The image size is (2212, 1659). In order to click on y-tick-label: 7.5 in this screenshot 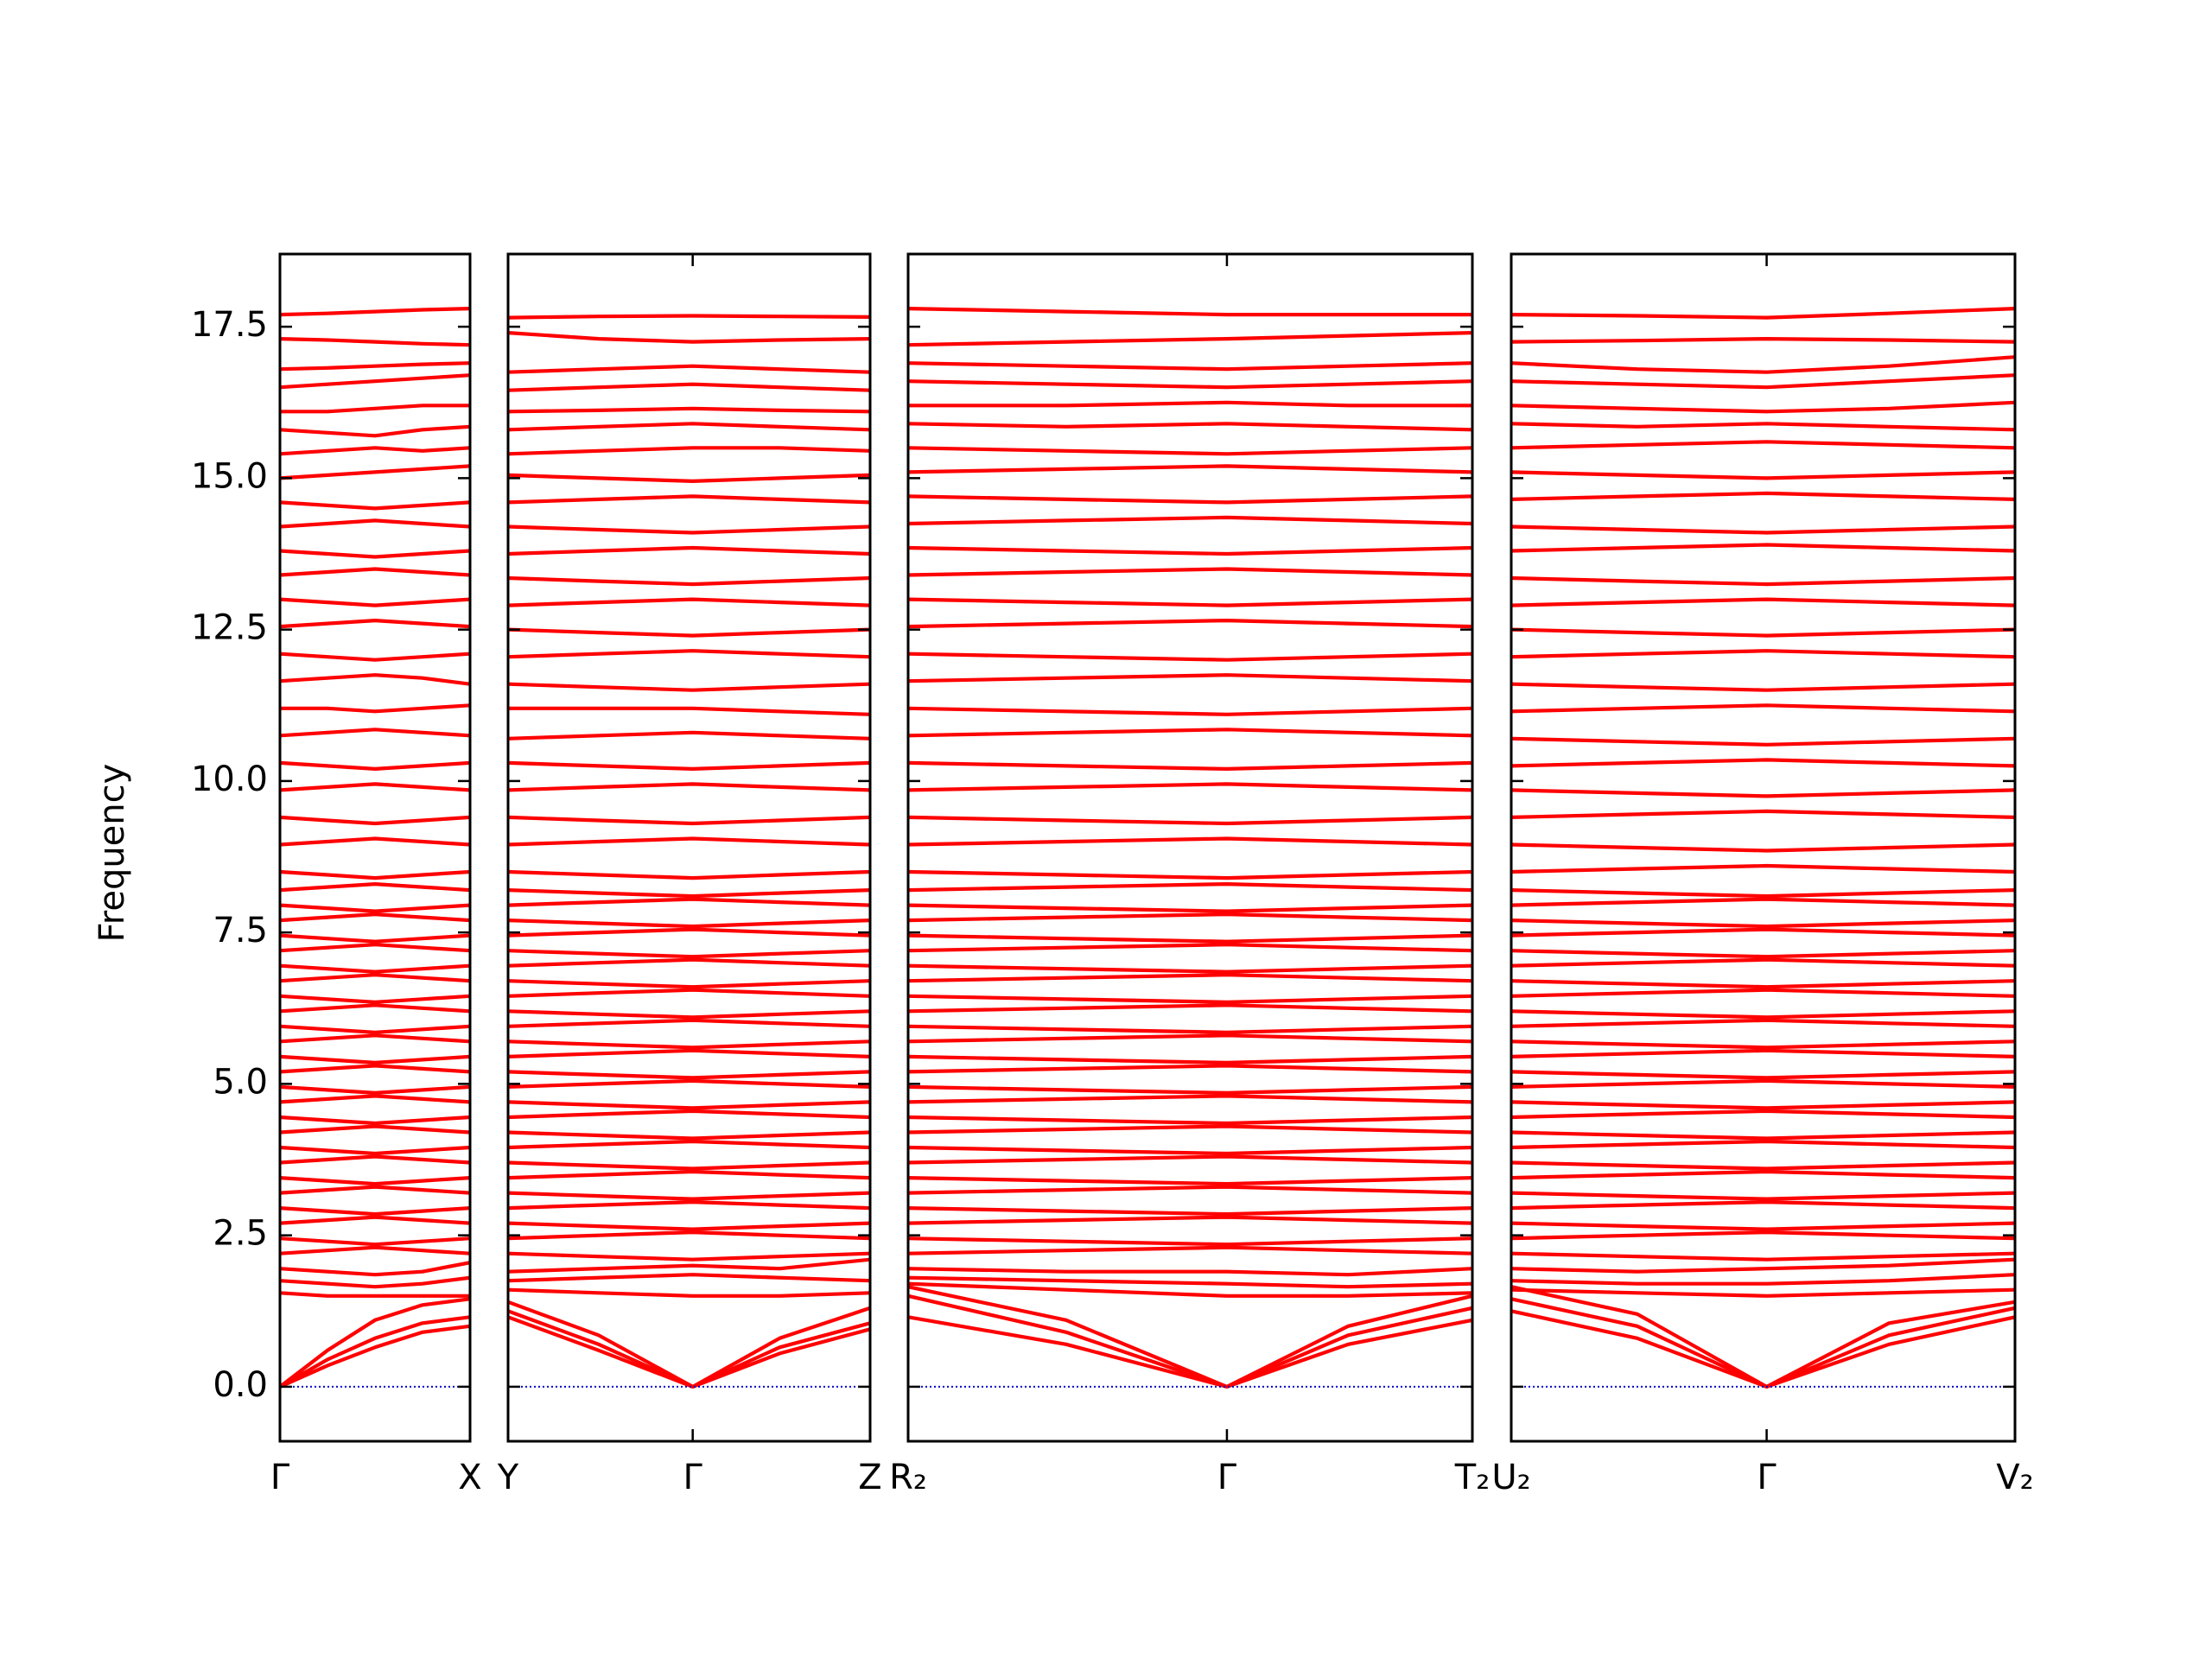, I will do `click(240, 930)`.